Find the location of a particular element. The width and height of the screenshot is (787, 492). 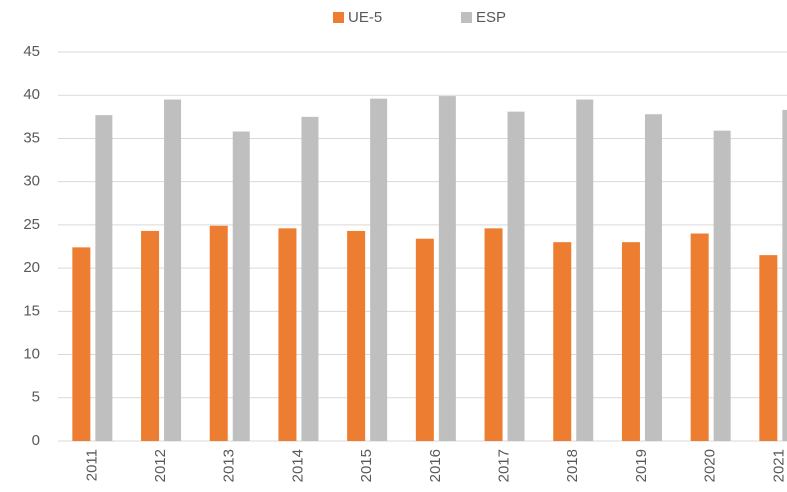

x-tick-label: 2014 is located at coordinates (297, 465).